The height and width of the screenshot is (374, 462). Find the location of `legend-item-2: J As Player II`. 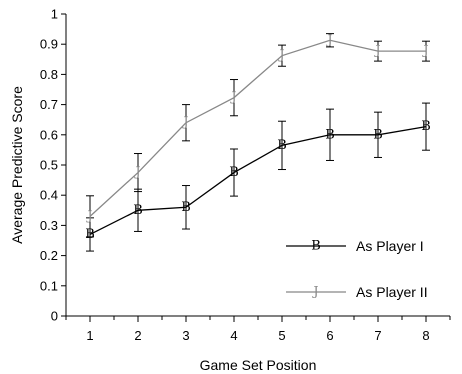

legend-item-2: J As Player II is located at coordinates (357, 292).